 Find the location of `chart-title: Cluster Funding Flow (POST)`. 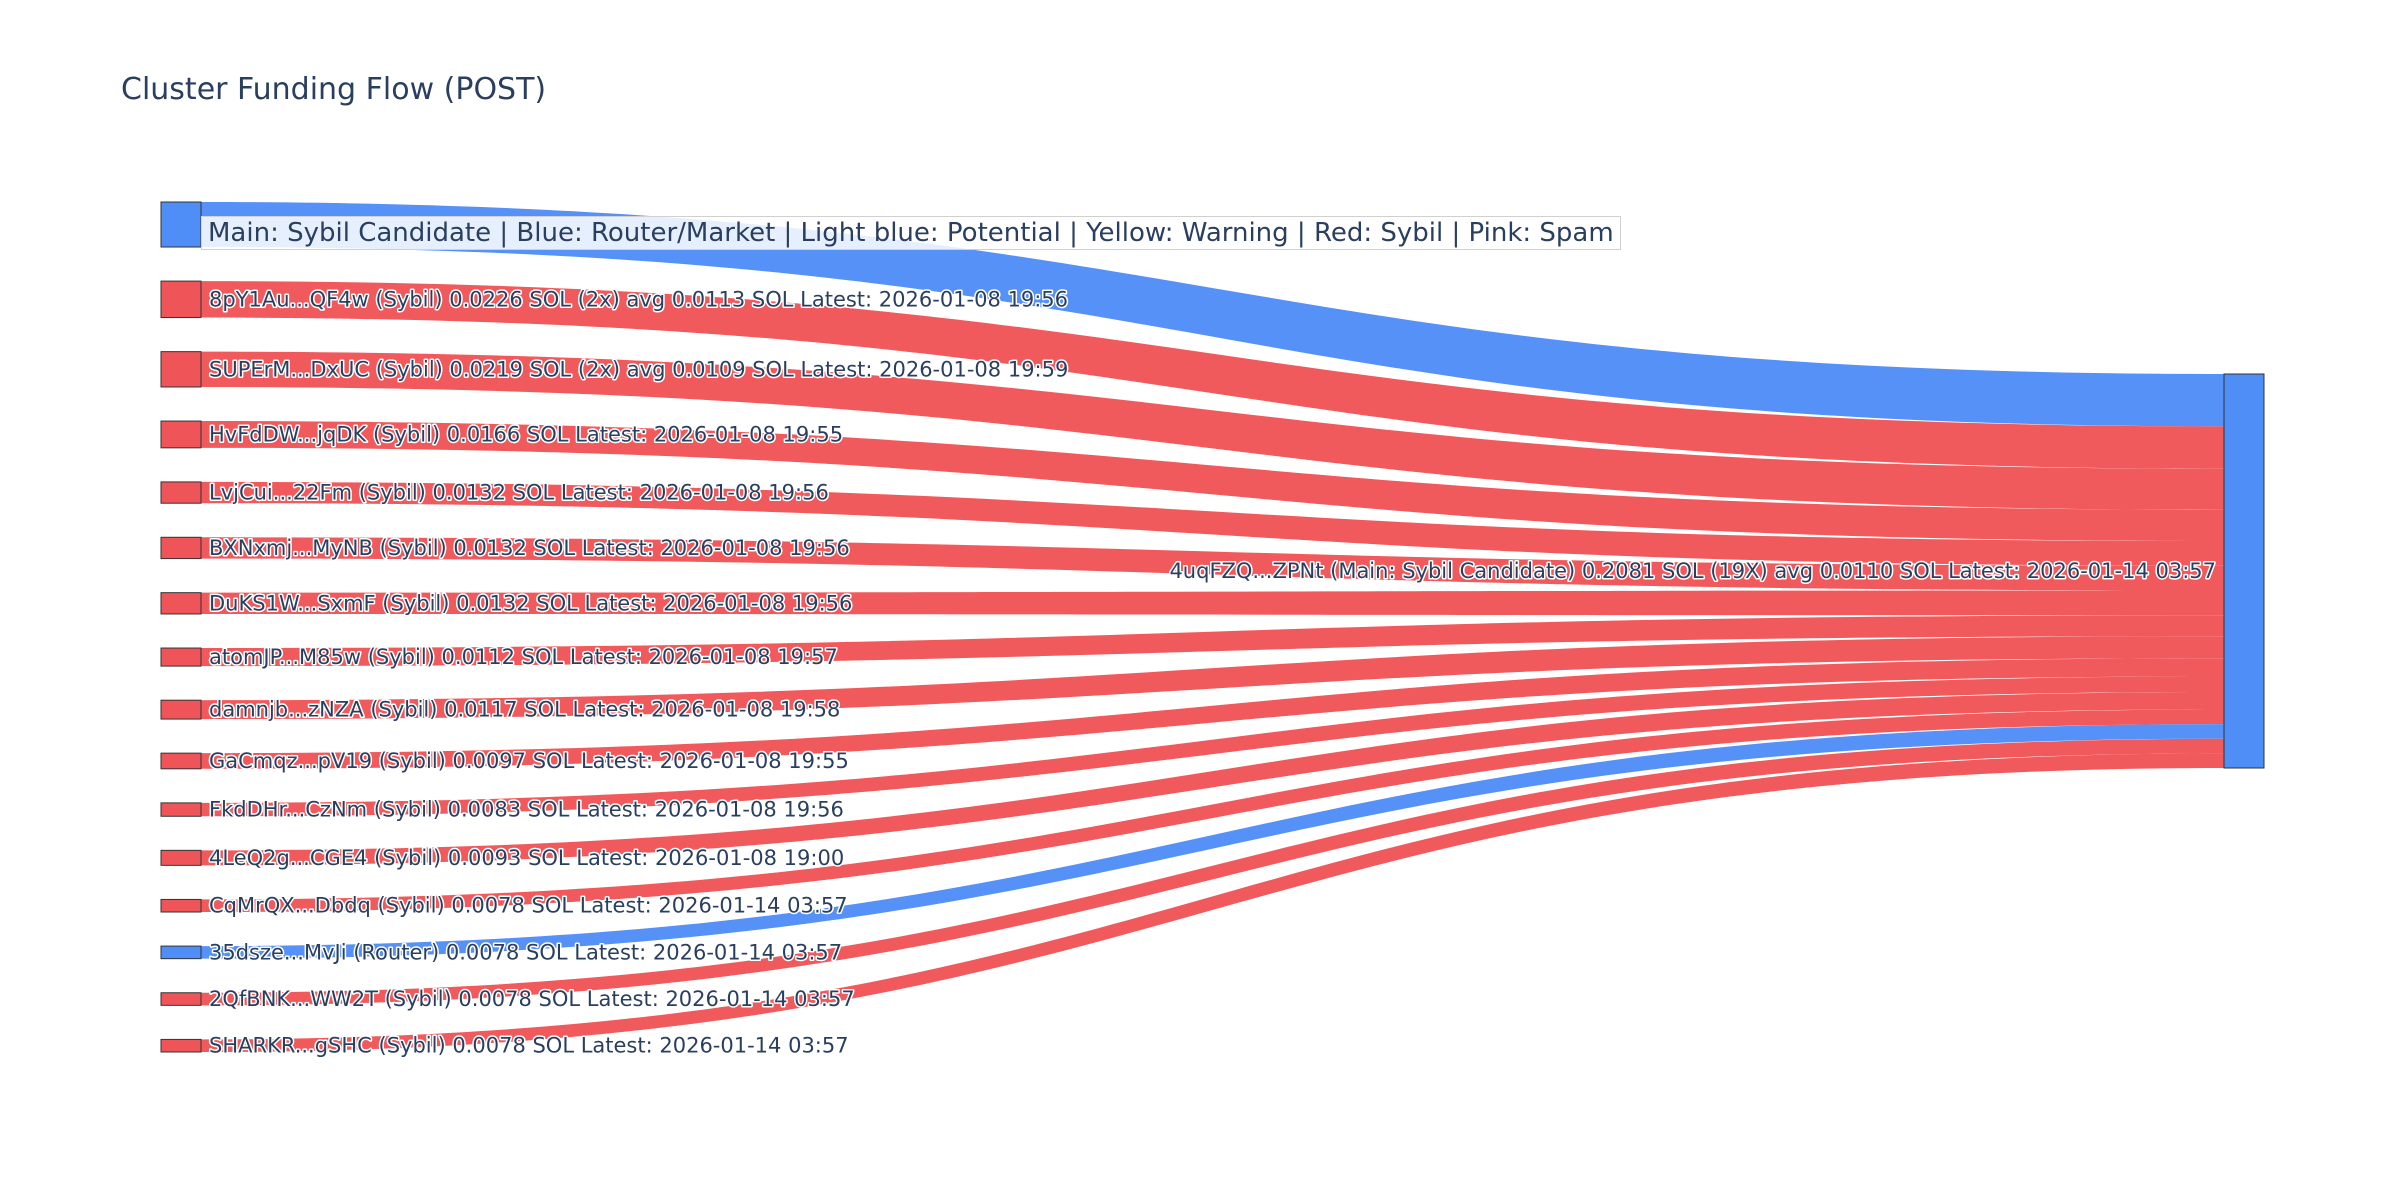

chart-title: Cluster Funding Flow (POST) is located at coordinates (334, 89).